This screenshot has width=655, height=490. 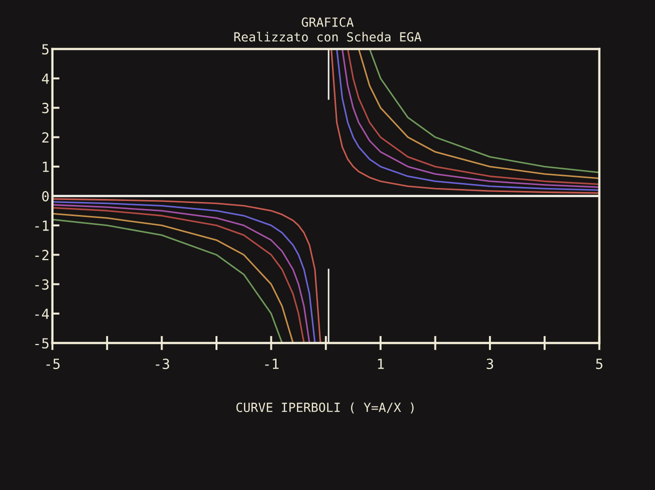 I want to click on x-axis-title: CURVE IPERBOLI ( Y=A/X ), so click(x=325, y=408).